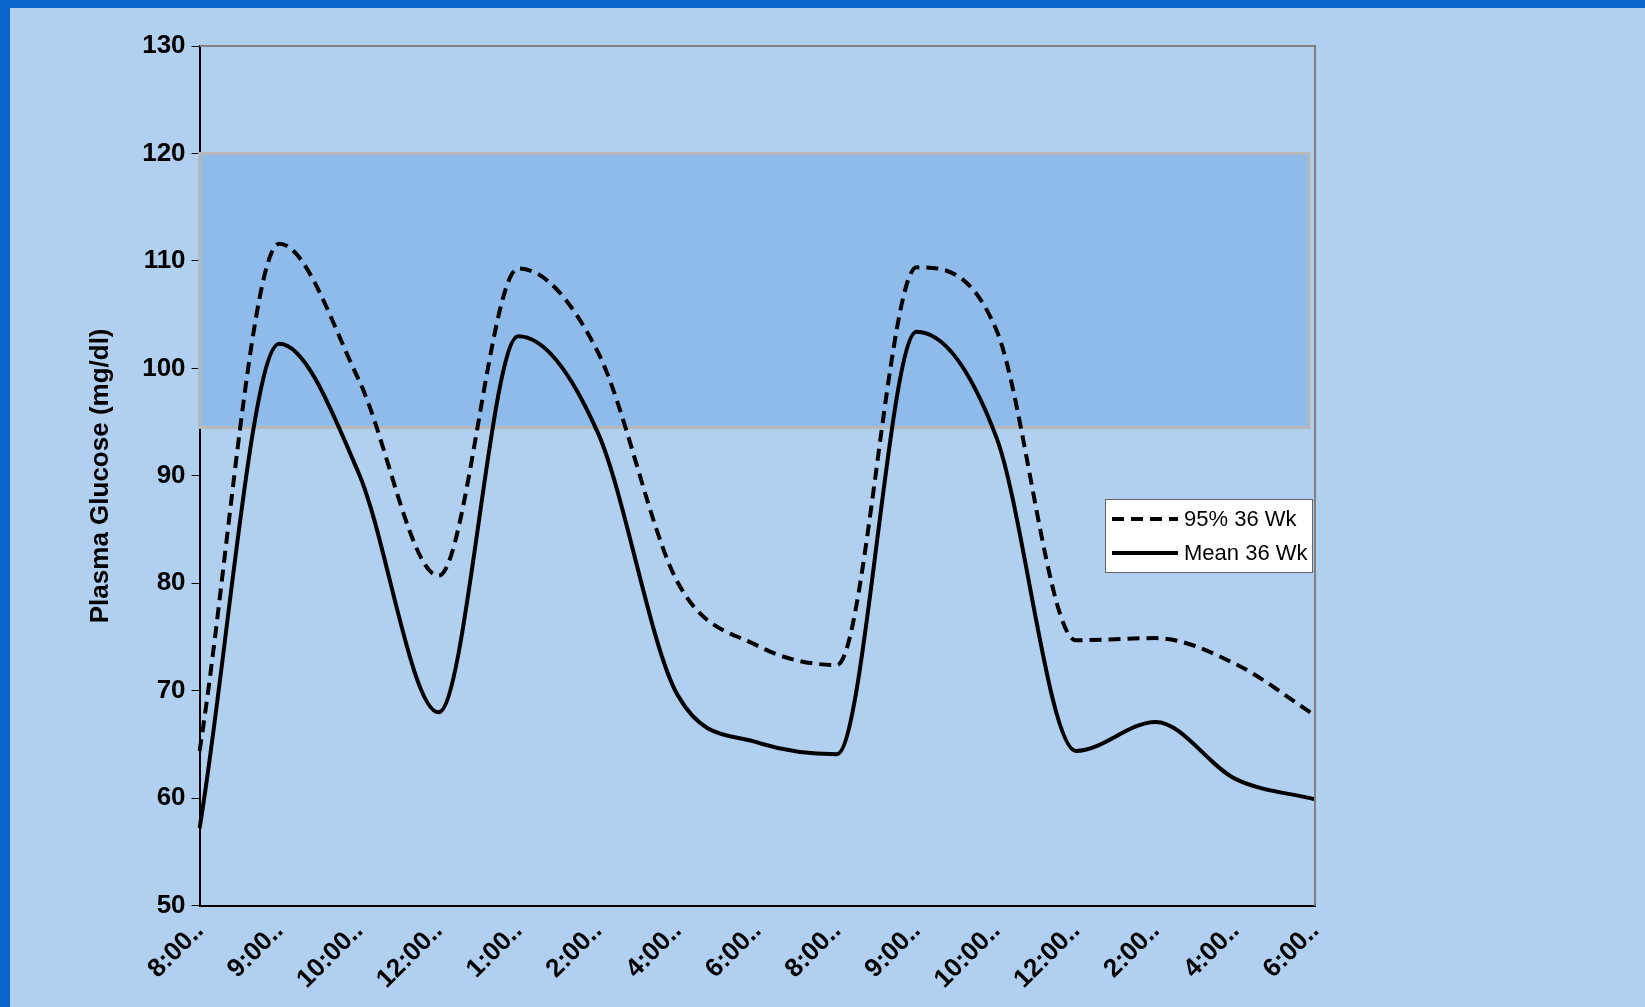  What do you see at coordinates (171, 796) in the screenshot?
I see `y-tick-label: 60` at bounding box center [171, 796].